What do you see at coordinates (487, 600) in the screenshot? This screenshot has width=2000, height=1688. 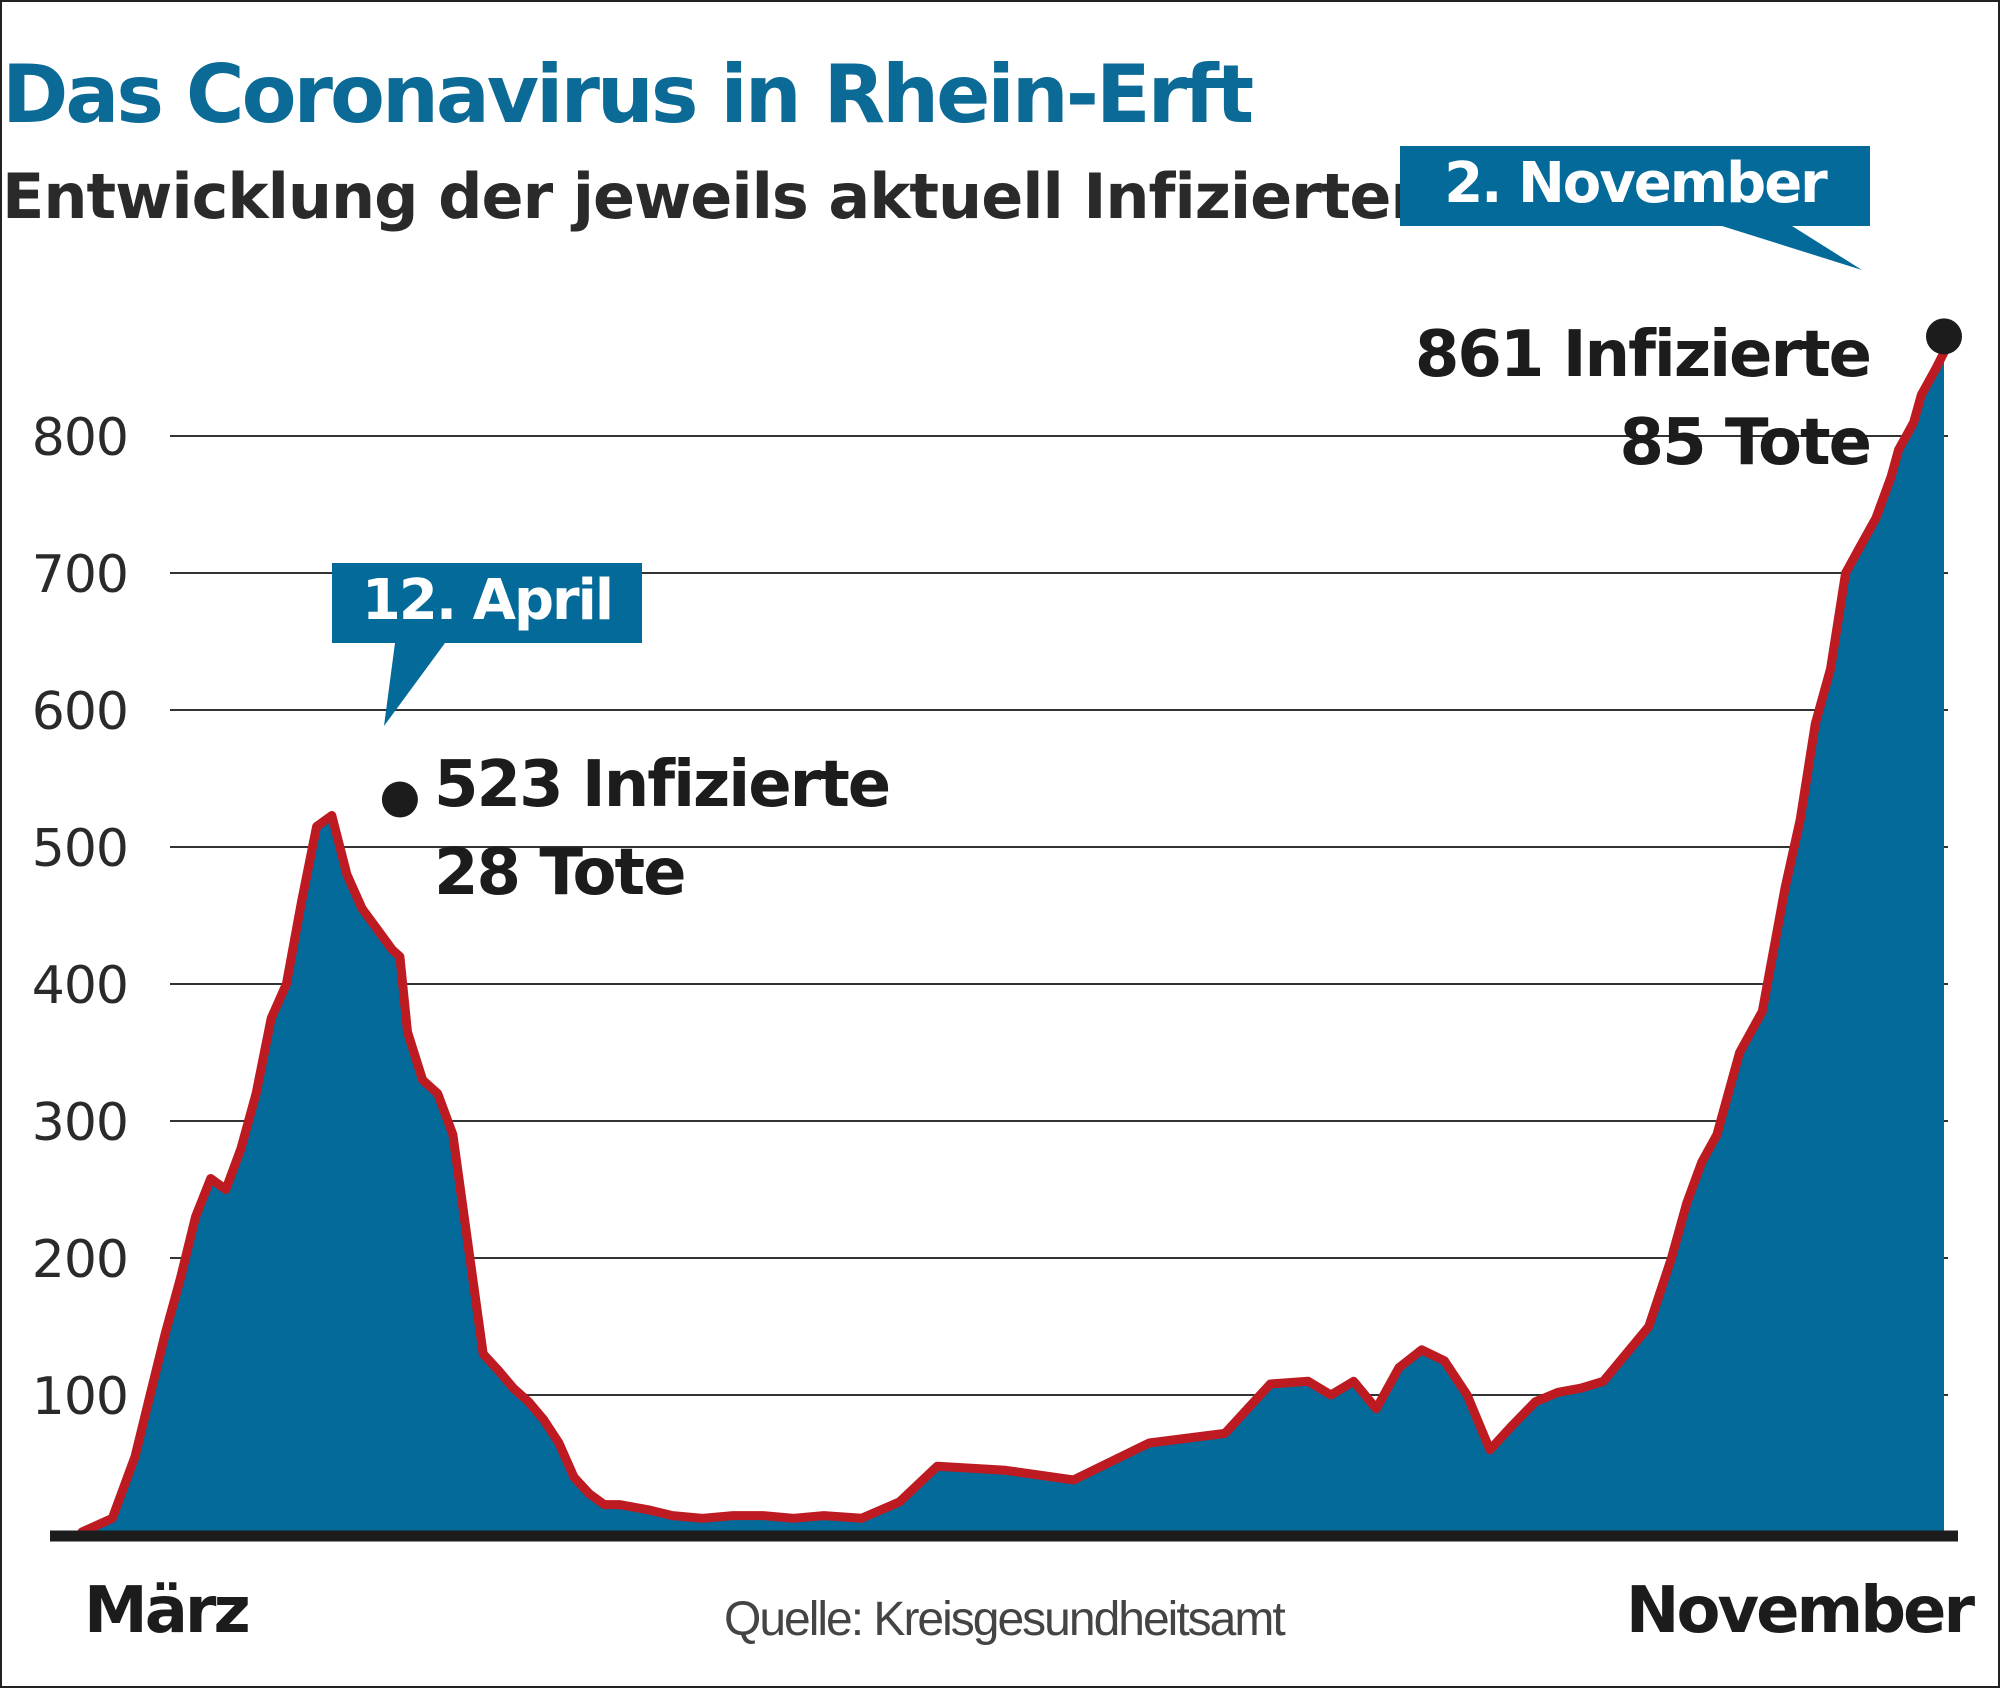 I see `callout-date-label: 12. April` at bounding box center [487, 600].